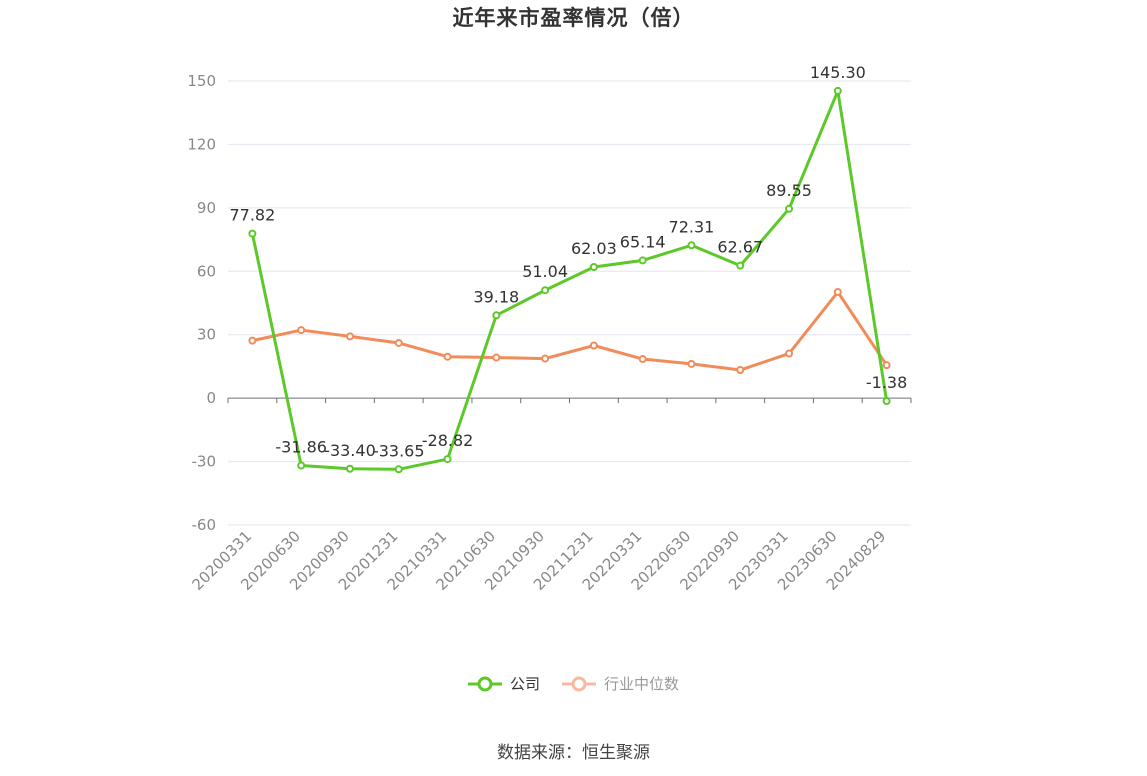  What do you see at coordinates (594, 248) in the screenshot?
I see `data-label: 62.03` at bounding box center [594, 248].